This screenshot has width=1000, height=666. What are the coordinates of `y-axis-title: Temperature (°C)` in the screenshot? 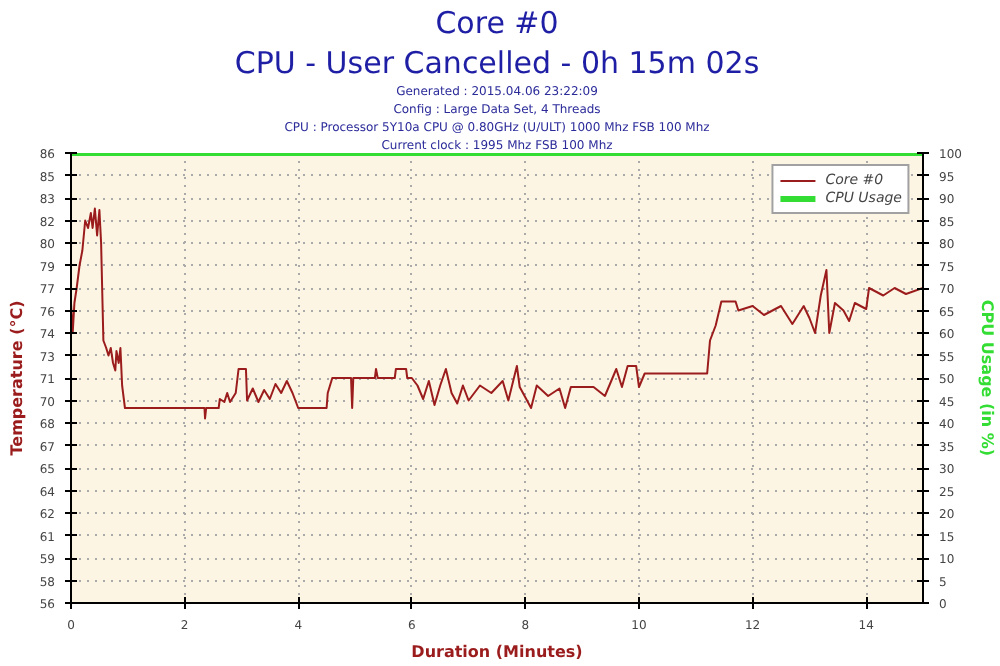 It's located at (16, 378).